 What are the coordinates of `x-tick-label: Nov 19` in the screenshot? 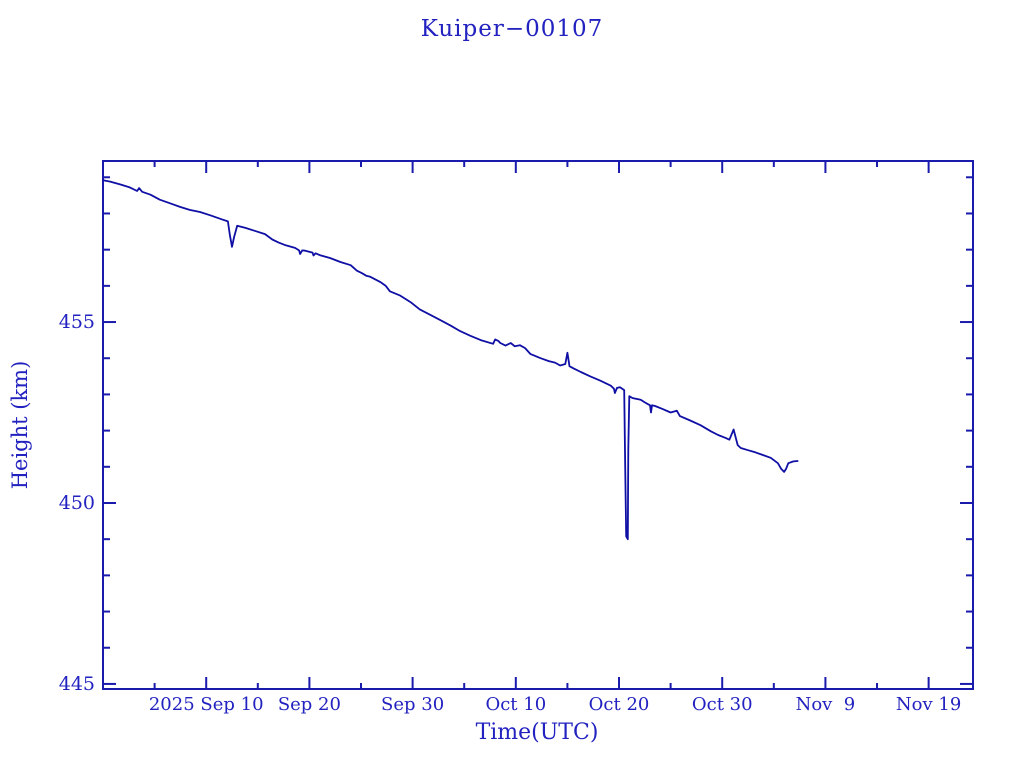 It's located at (928, 704).